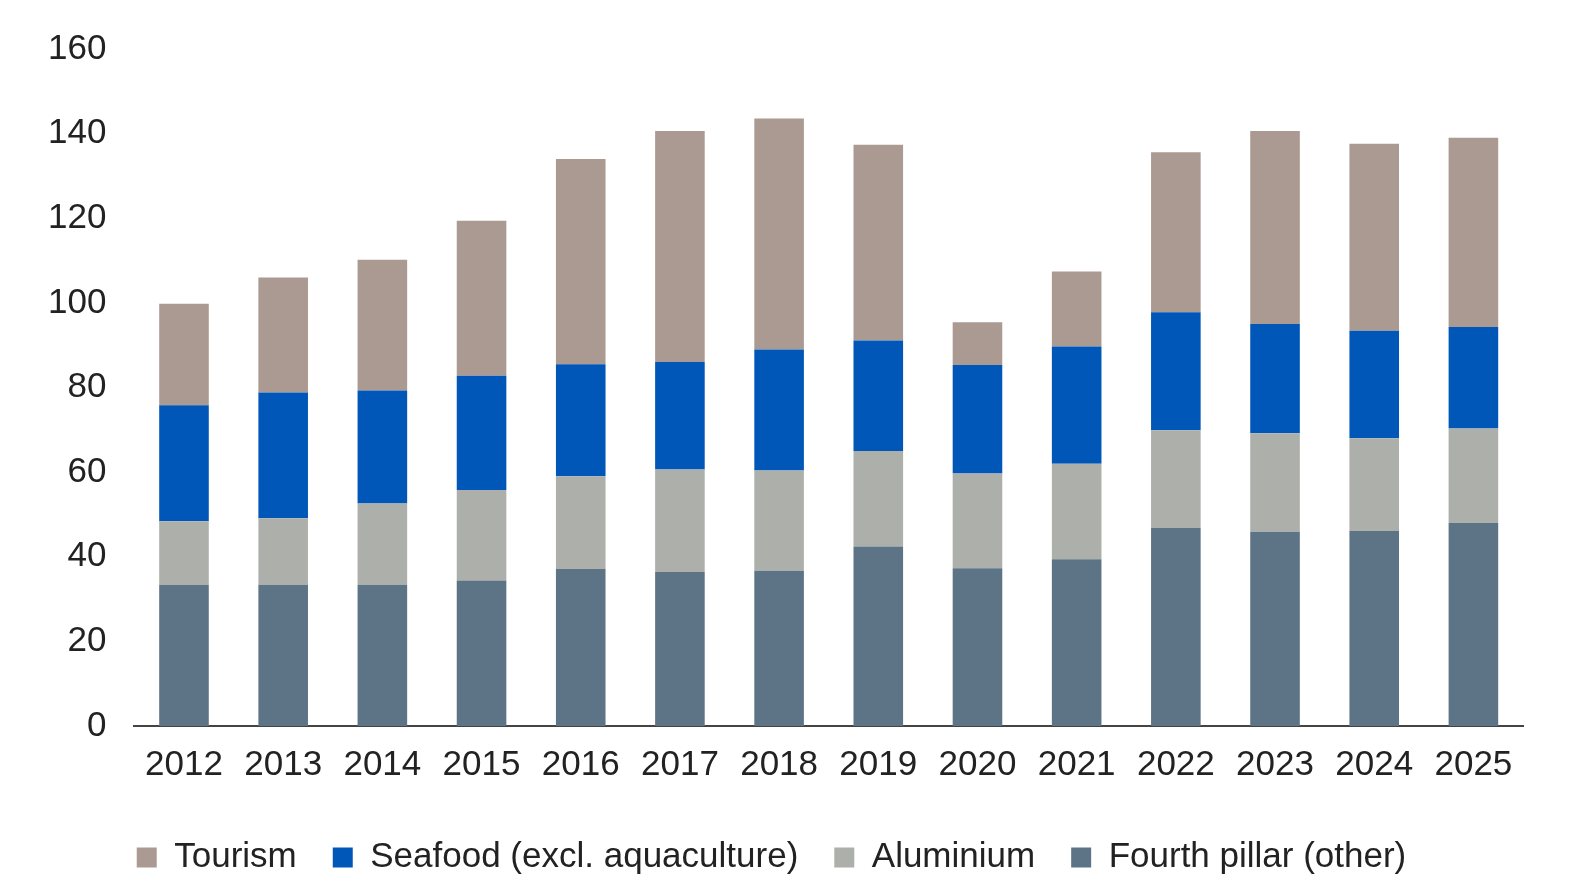 Image resolution: width=1583 pixels, height=885 pixels. Describe the element at coordinates (77, 215) in the screenshot. I see `y-tick-label: 120` at that location.